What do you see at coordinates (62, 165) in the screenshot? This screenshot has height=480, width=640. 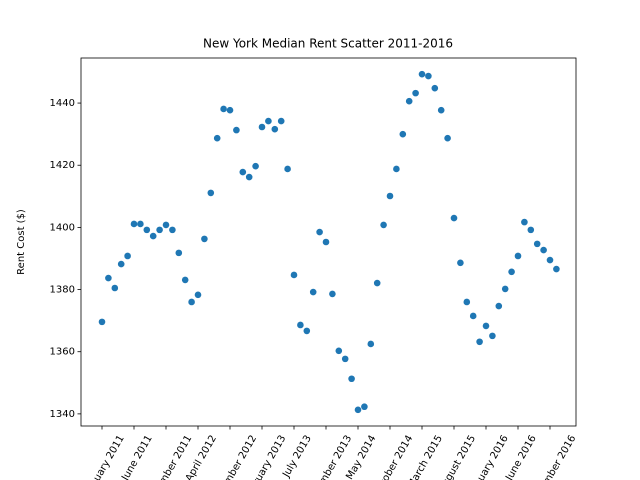 I see `y-tick-label: 1420` at bounding box center [62, 165].